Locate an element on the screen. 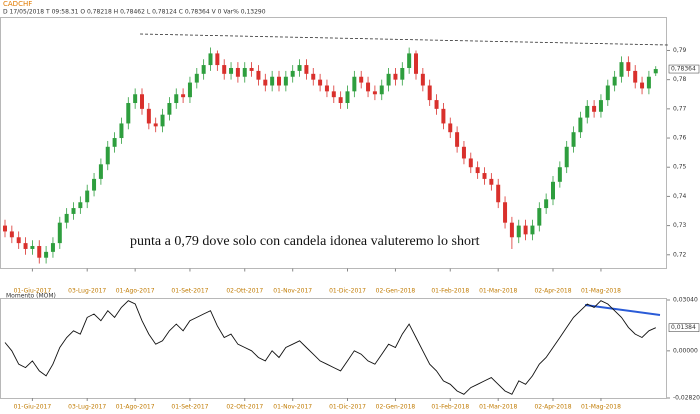 The image size is (700, 414). y-tick-label: 0,73 is located at coordinates (680, 225).